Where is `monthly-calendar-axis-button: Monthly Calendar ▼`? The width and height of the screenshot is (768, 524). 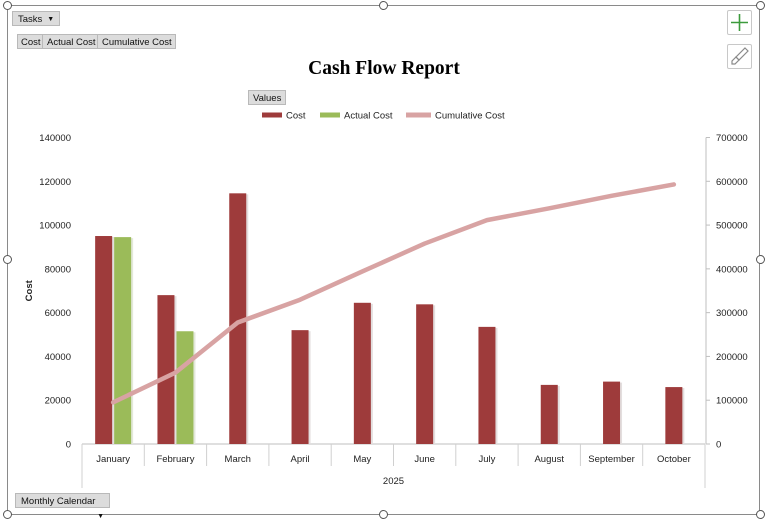 monthly-calendar-axis-button: Monthly Calendar ▼ is located at coordinates (62, 506).